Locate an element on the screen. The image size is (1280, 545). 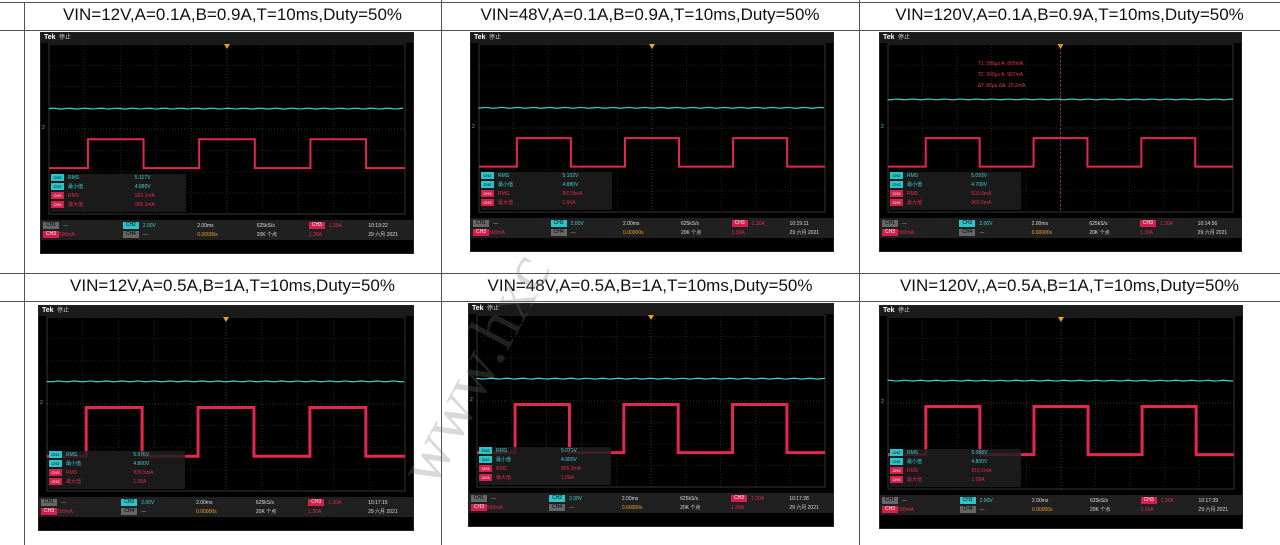
panel-caption: VIN=48V,A=0.1A,B=0.9A,T=10ms,Duty=50% is located at coordinates (650, 14).